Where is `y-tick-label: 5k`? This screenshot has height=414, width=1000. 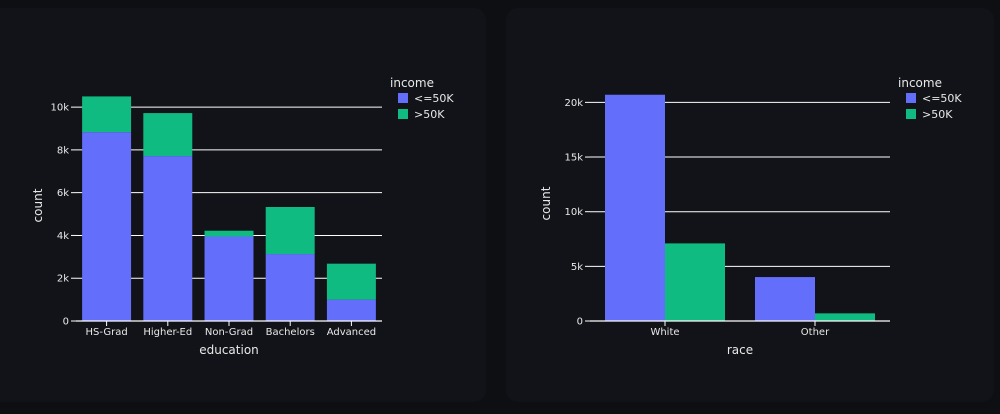
y-tick-label: 5k is located at coordinates (577, 267).